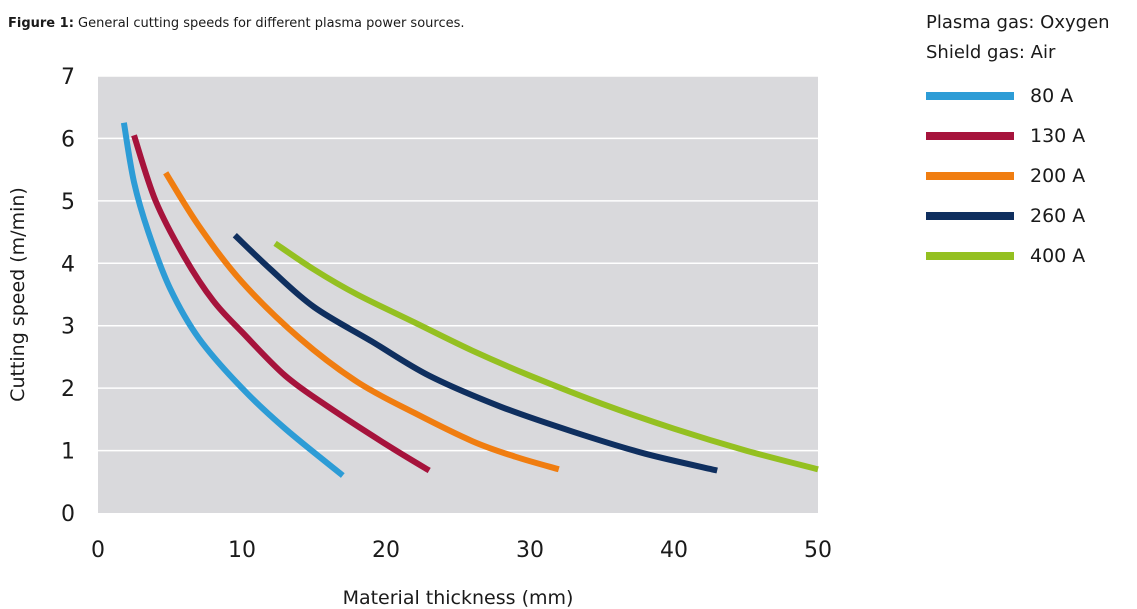  I want to click on series-line-130a, so click(281, 304).